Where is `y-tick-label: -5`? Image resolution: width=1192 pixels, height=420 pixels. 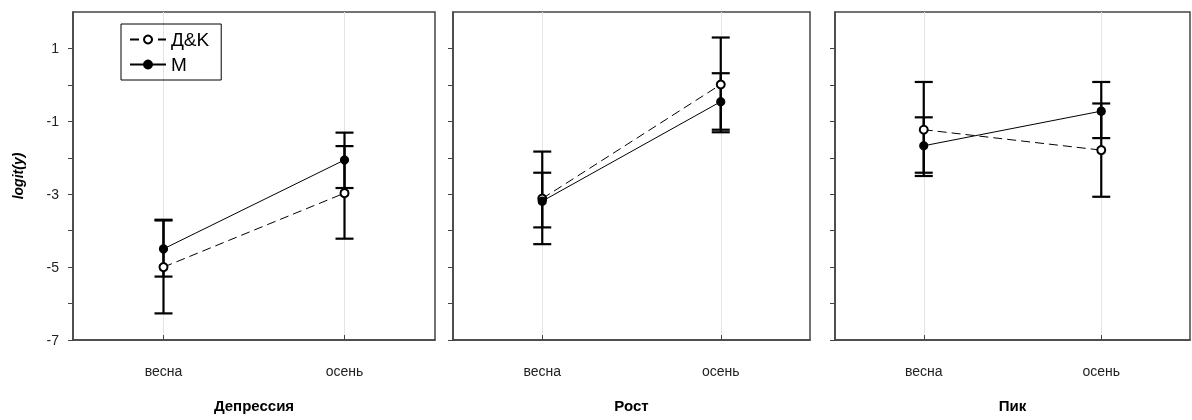 y-tick-label: -5 is located at coordinates (53, 267).